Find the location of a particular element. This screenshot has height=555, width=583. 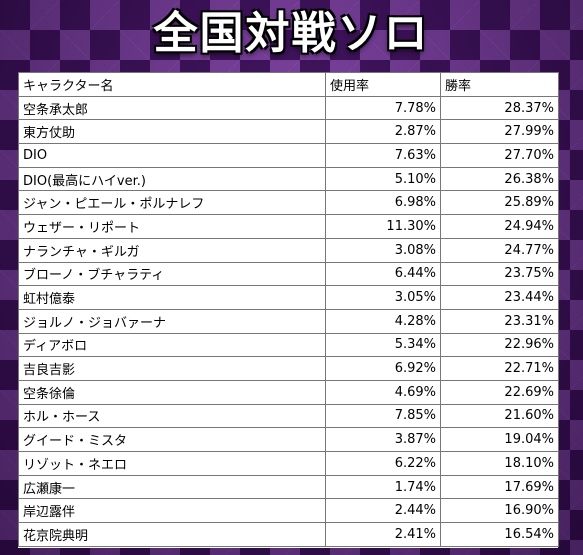

usage-rate-cell: 3.87% is located at coordinates (383, 439).